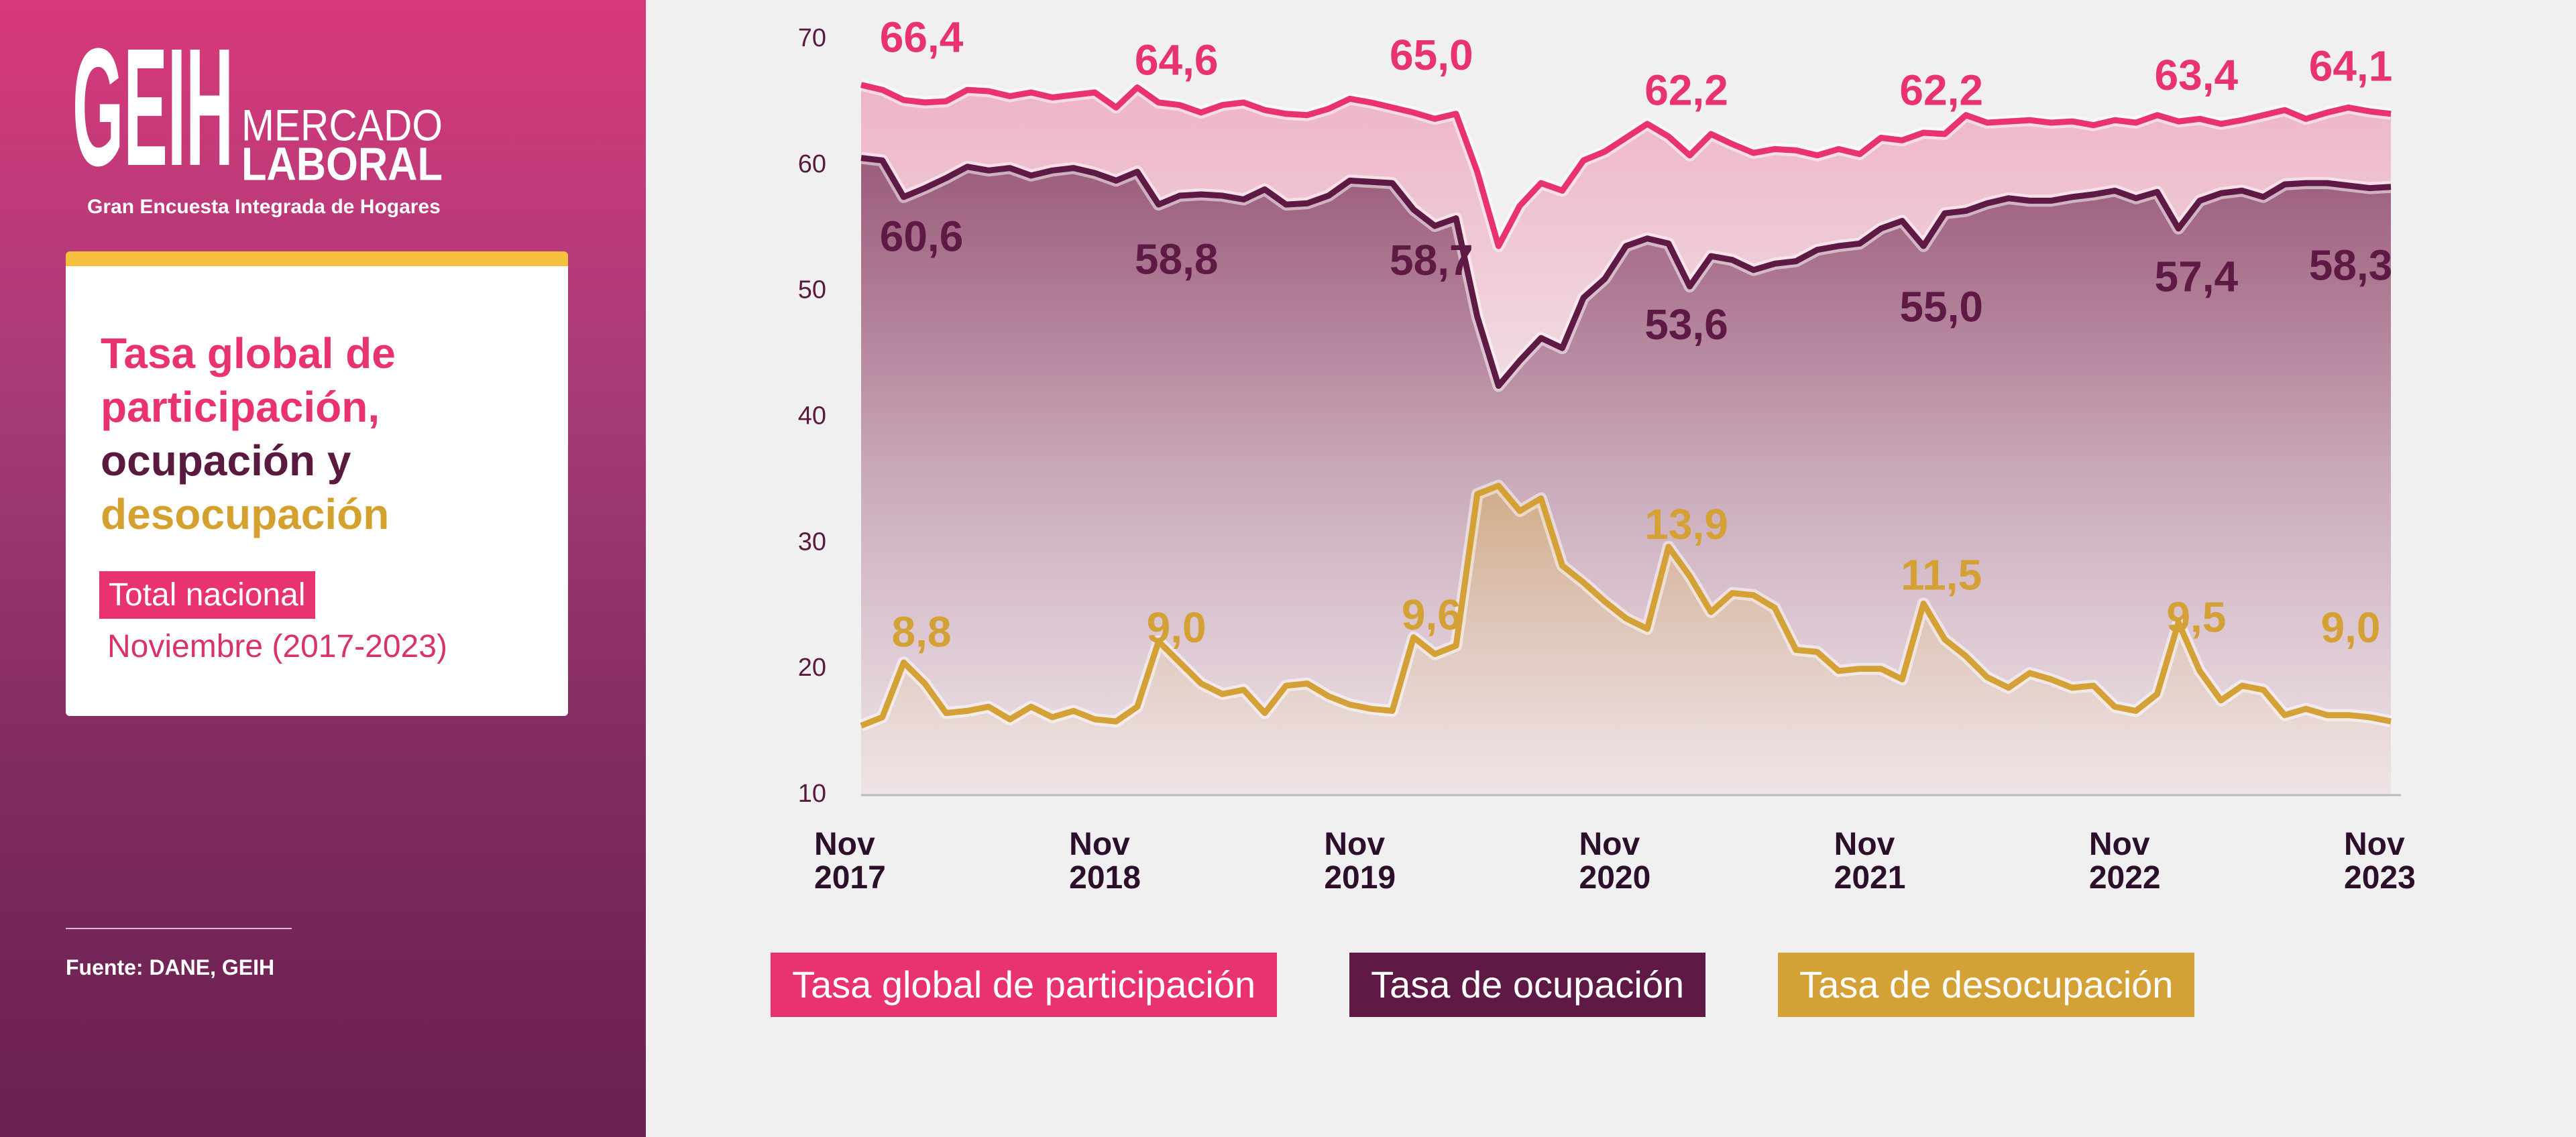 The image size is (2576, 1137). What do you see at coordinates (248, 380) in the screenshot?
I see `title-part: Tasa global de participación,` at bounding box center [248, 380].